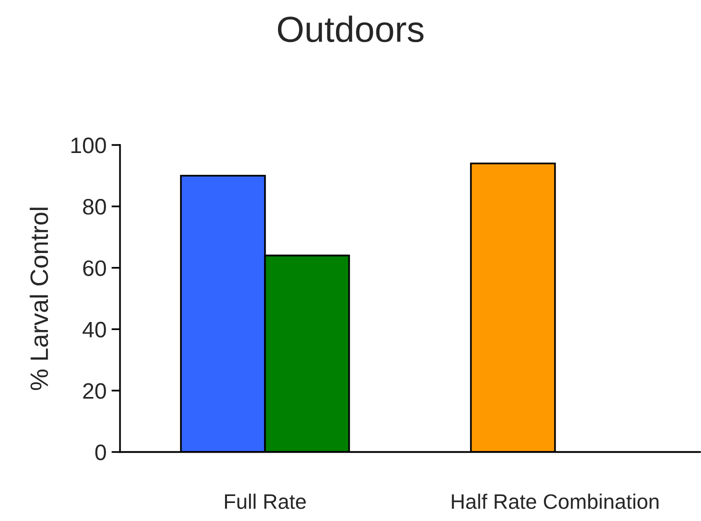 The height and width of the screenshot is (521, 701). I want to click on y-tick-label: 20, so click(94, 391).